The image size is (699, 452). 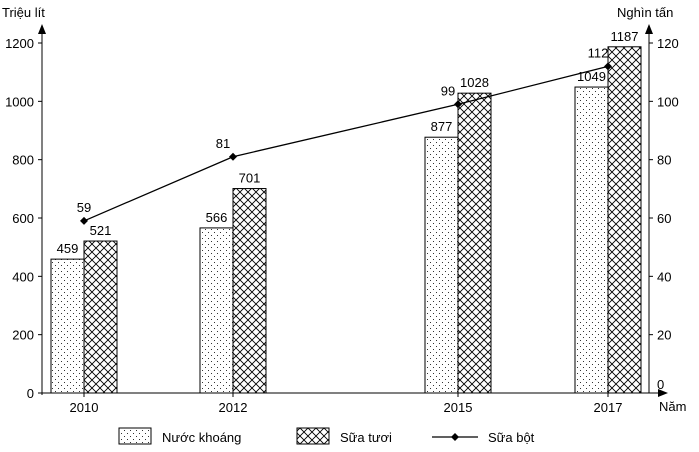 I want to click on y-tick-left: 400, so click(x=23, y=276).